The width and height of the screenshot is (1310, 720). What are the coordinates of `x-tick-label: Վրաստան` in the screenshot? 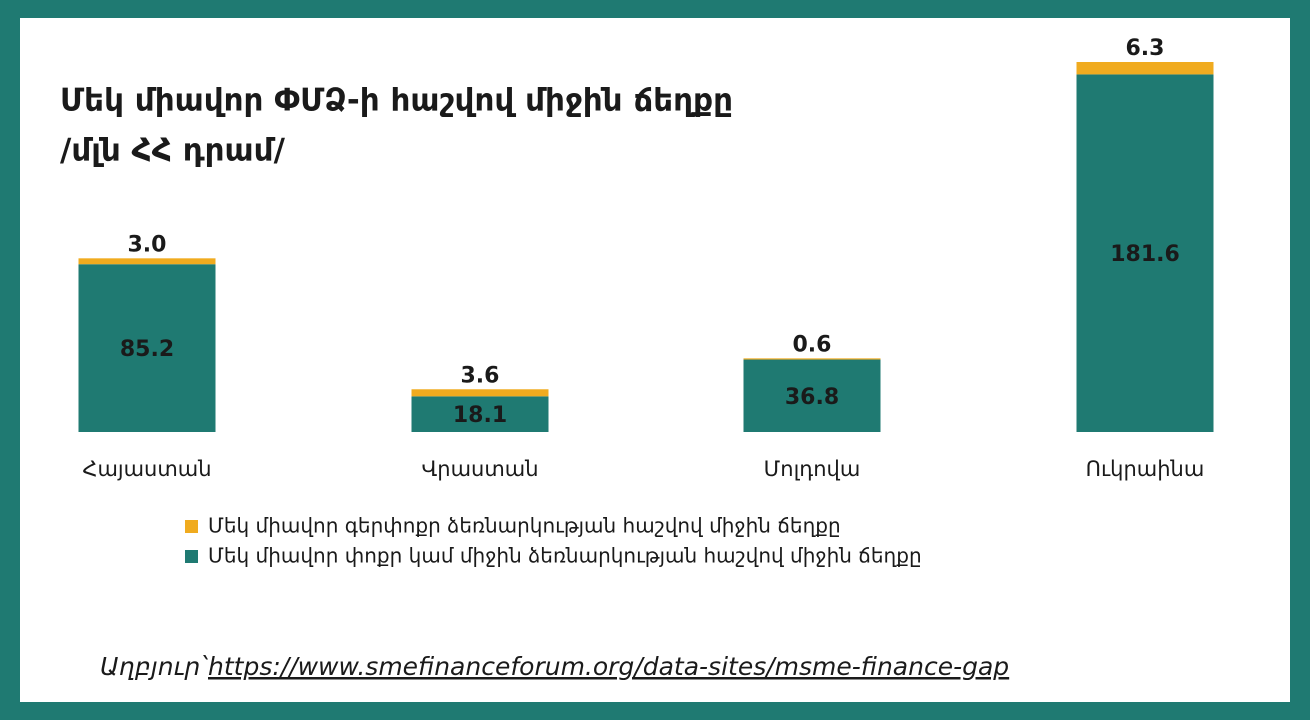 It's located at (479, 469).